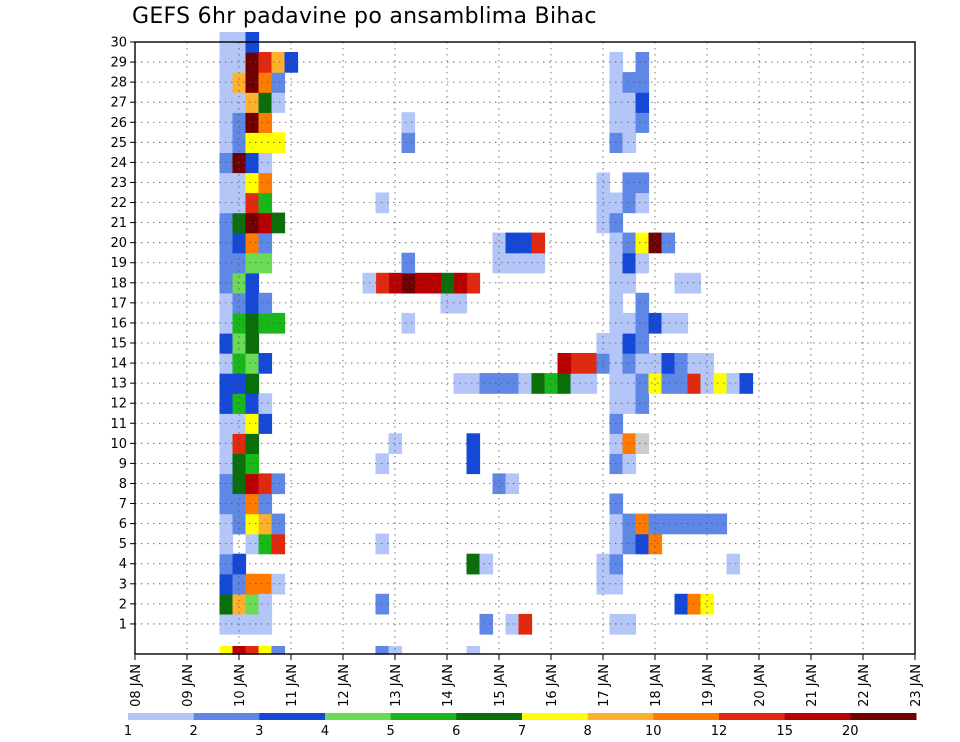 This screenshot has width=960, height=742. I want to click on legend-label: 3, so click(259, 731).